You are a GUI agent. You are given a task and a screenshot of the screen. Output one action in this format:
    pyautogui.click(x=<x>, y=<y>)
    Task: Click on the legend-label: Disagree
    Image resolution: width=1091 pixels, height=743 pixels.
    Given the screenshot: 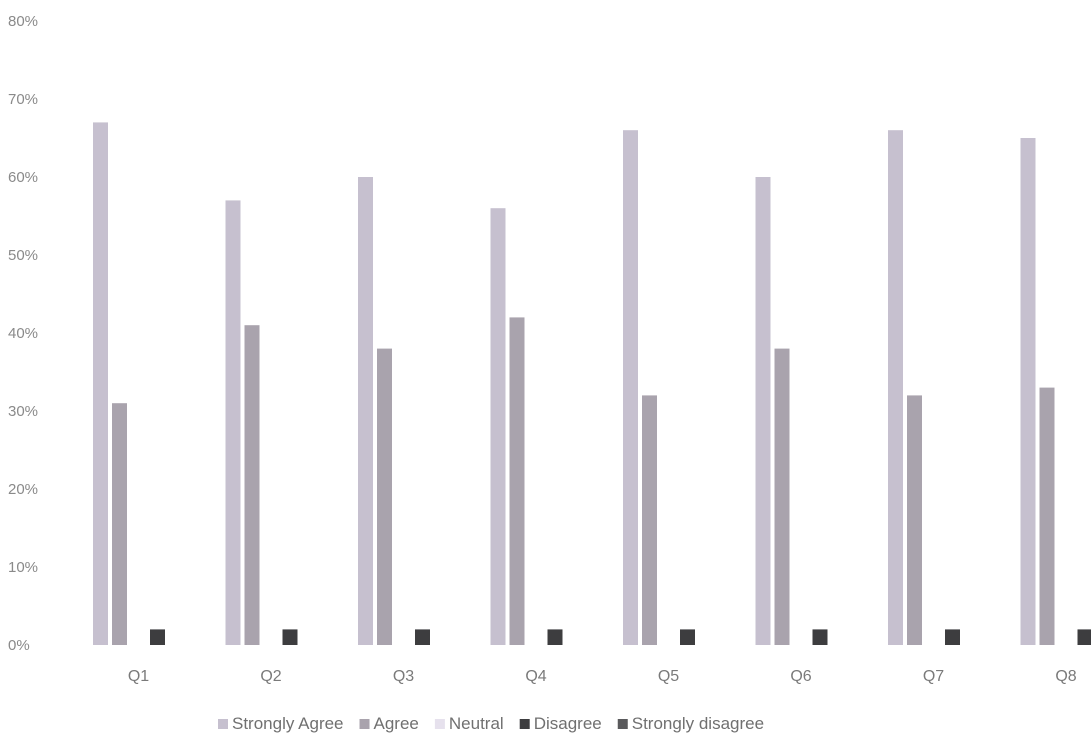 What is the action you would take?
    pyautogui.click(x=568, y=723)
    